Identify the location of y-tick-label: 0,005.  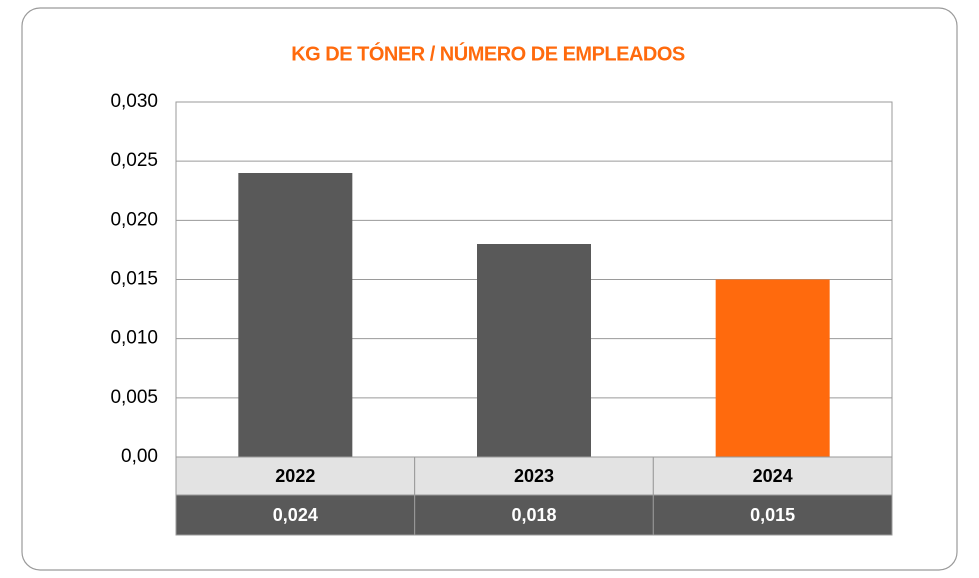
(134, 397).